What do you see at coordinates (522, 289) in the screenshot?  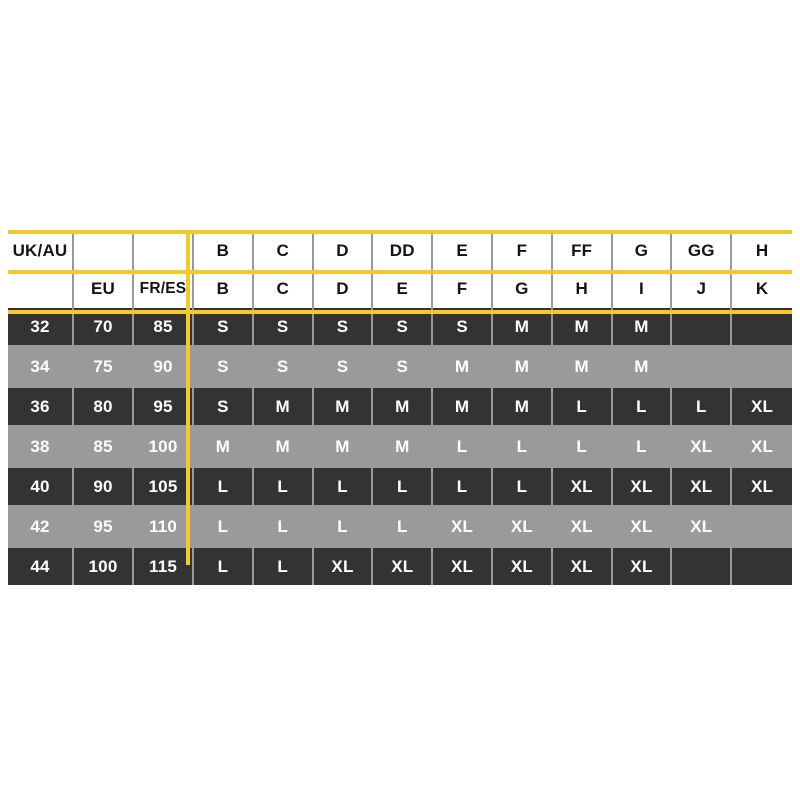 I see `header-bottom-cup-6: G` at bounding box center [522, 289].